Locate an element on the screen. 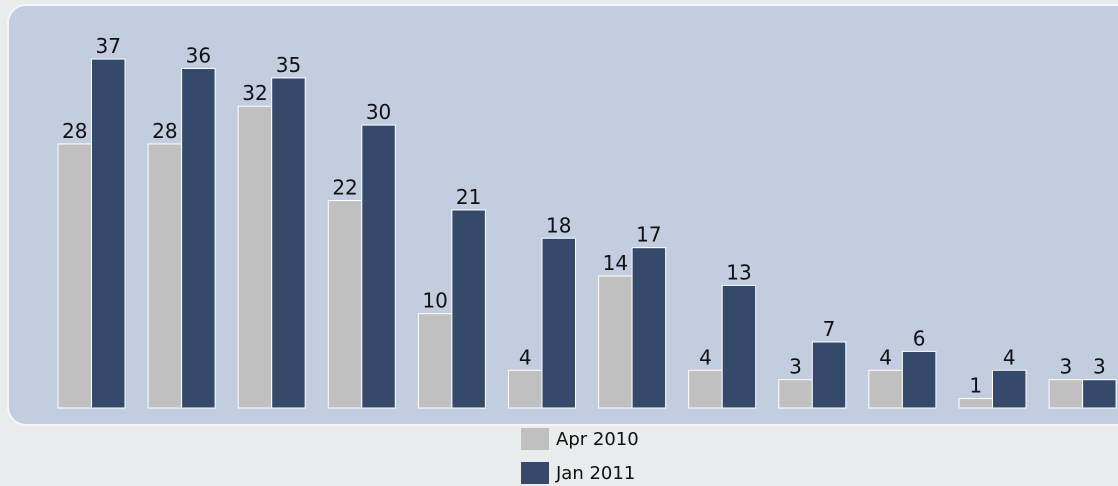  data-label: 32 is located at coordinates (254, 93).